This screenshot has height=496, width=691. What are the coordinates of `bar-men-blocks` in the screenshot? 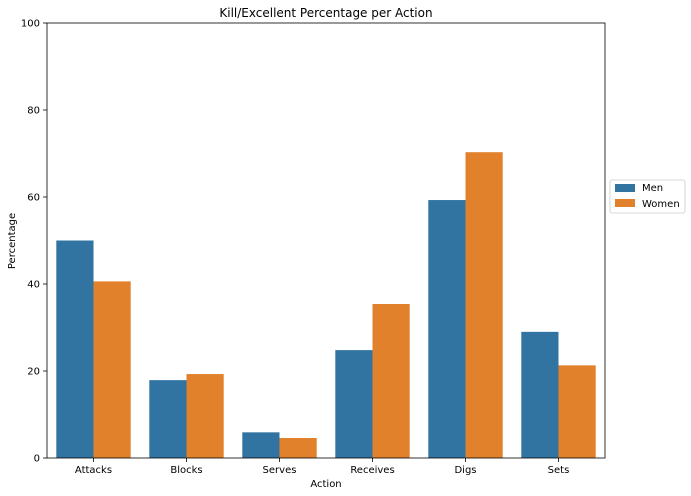 It's located at (168, 419).